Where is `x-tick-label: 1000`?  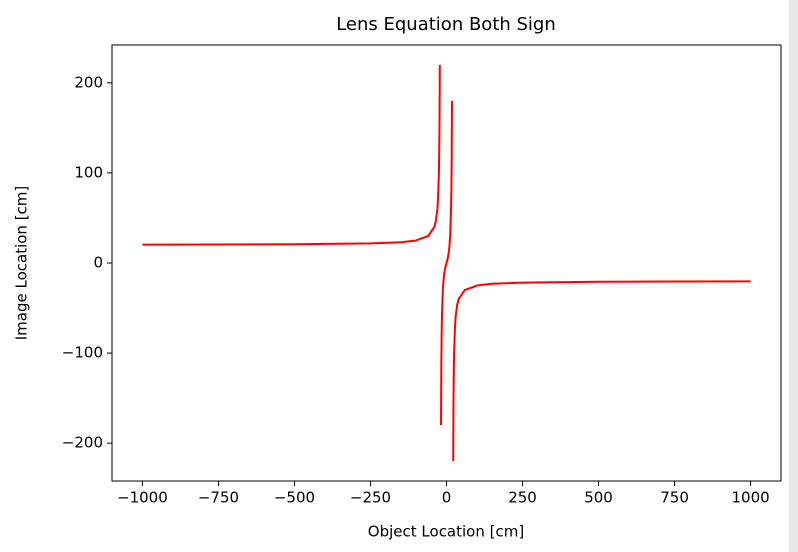
x-tick-label: 1000 is located at coordinates (750, 498).